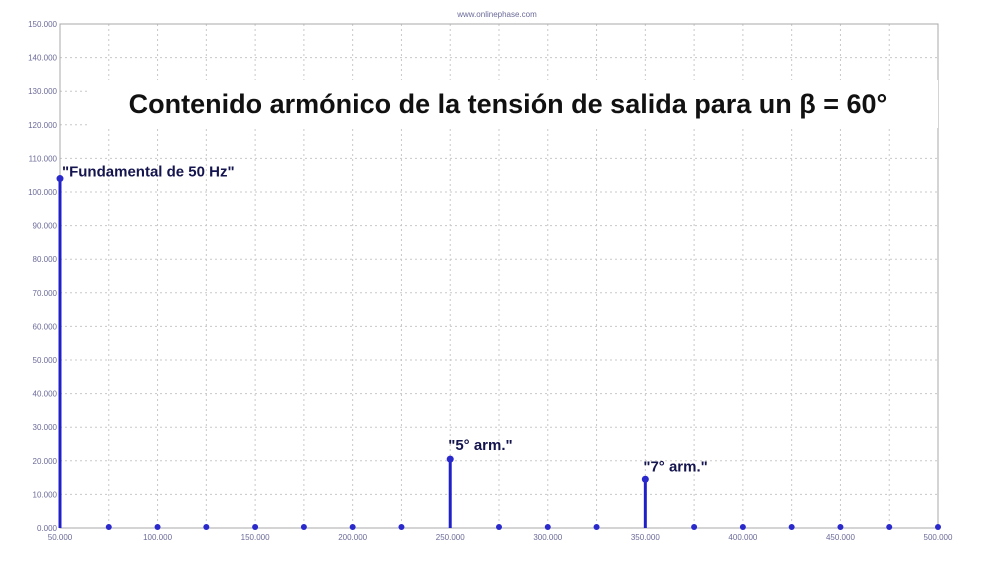 Image resolution: width=985 pixels, height=564 pixels. I want to click on harmonic-annotation: "7° arm.", so click(675, 466).